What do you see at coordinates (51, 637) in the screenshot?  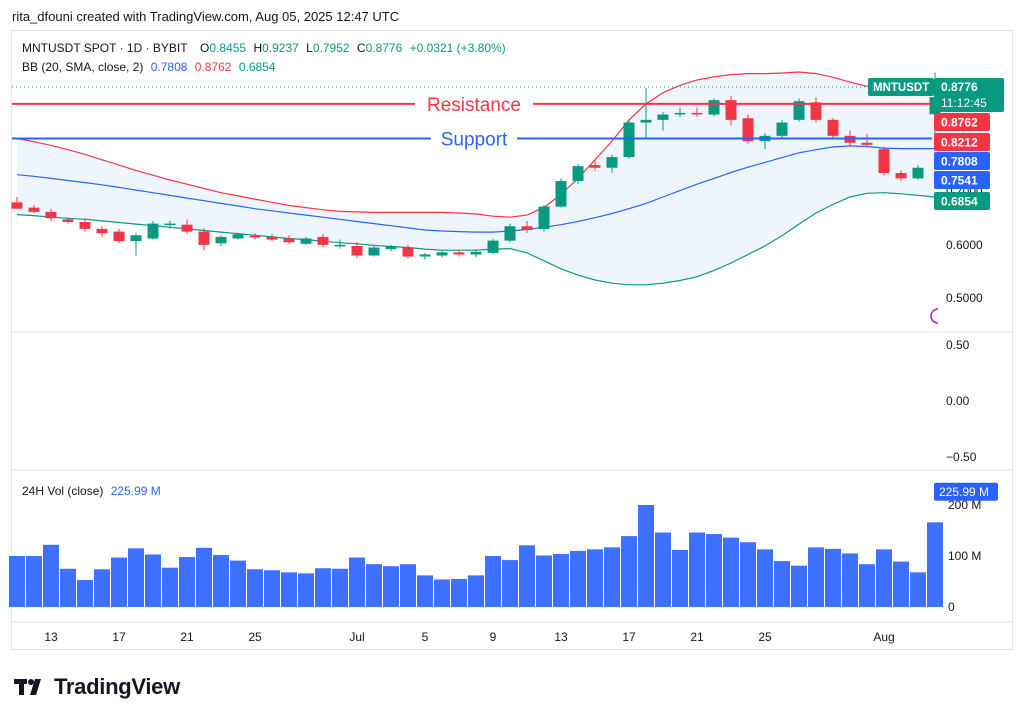 I see `time-axis-label: 13` at bounding box center [51, 637].